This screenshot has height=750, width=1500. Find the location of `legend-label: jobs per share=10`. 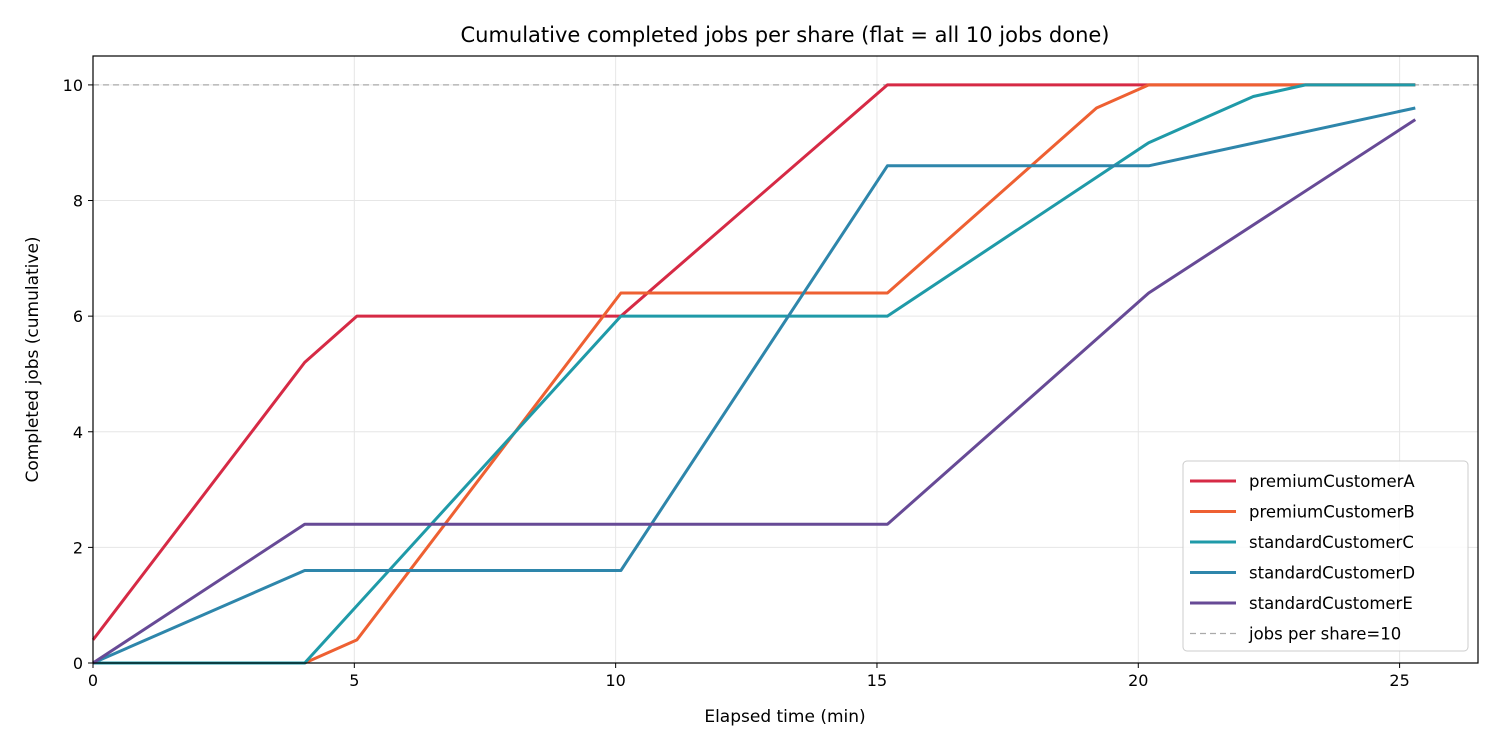

legend-label: jobs per share=10 is located at coordinates (1324, 634).